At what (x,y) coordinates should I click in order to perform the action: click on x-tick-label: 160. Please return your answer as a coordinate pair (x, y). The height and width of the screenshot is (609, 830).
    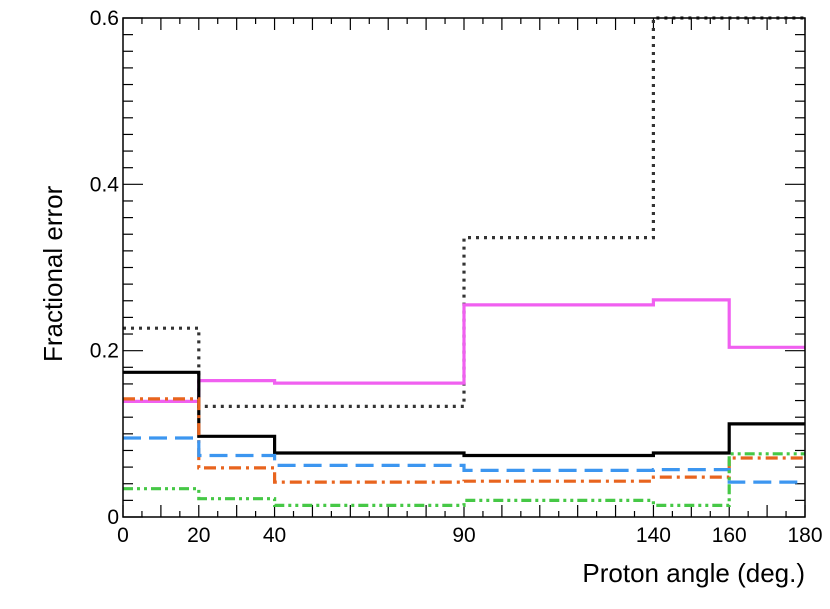
    Looking at the image, I should click on (729, 535).